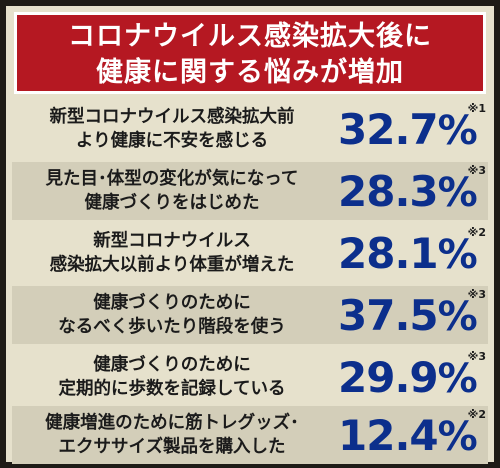  What do you see at coordinates (172, 447) in the screenshot?
I see `stat-description-line-2: エクササイズ製品を購入した` at bounding box center [172, 447].